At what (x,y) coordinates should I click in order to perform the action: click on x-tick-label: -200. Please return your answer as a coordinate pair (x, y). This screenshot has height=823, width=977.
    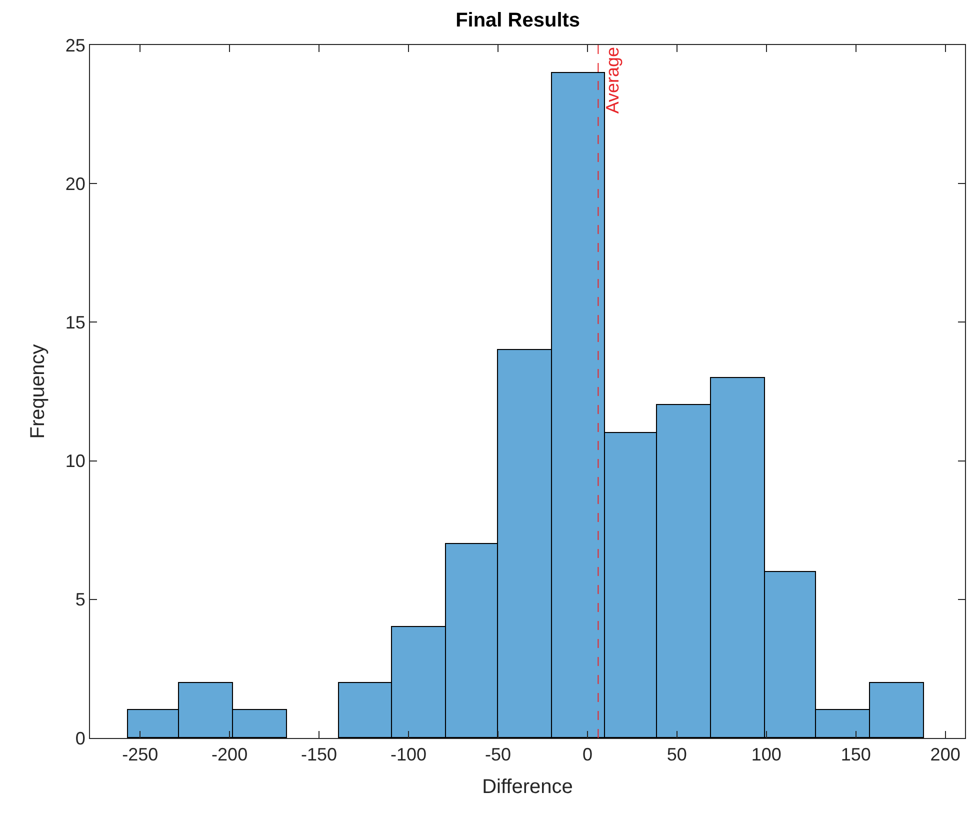
    Looking at the image, I should click on (230, 754).